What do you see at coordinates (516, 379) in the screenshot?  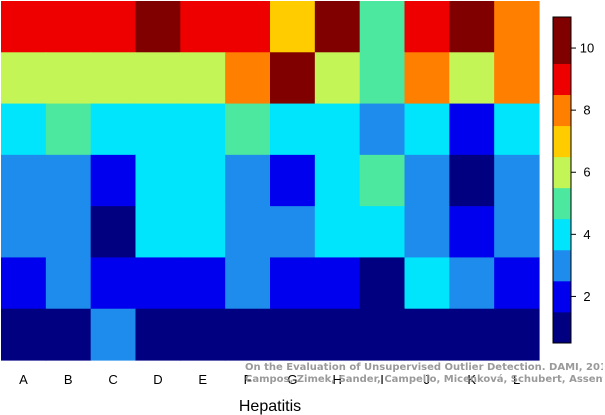 I see `x-tick-label: L` at bounding box center [516, 379].